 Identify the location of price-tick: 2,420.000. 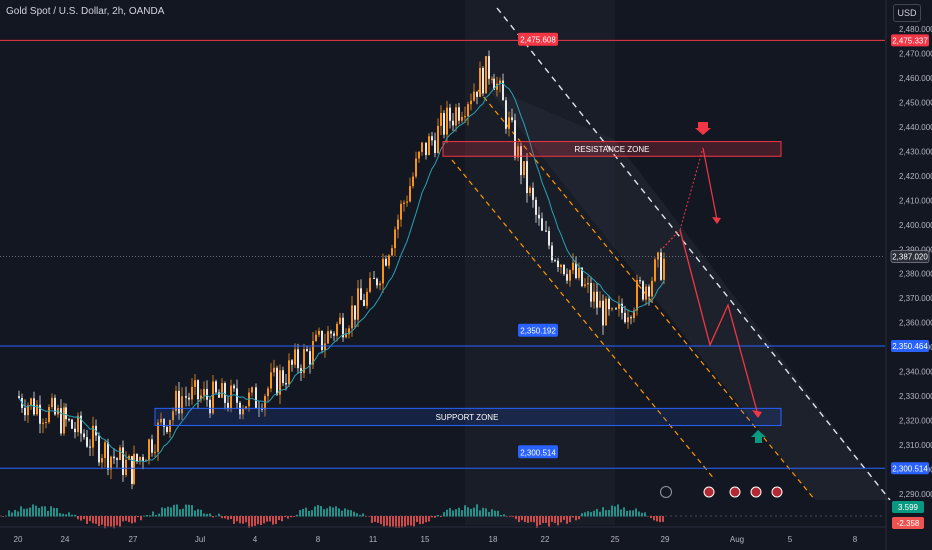
(915, 176).